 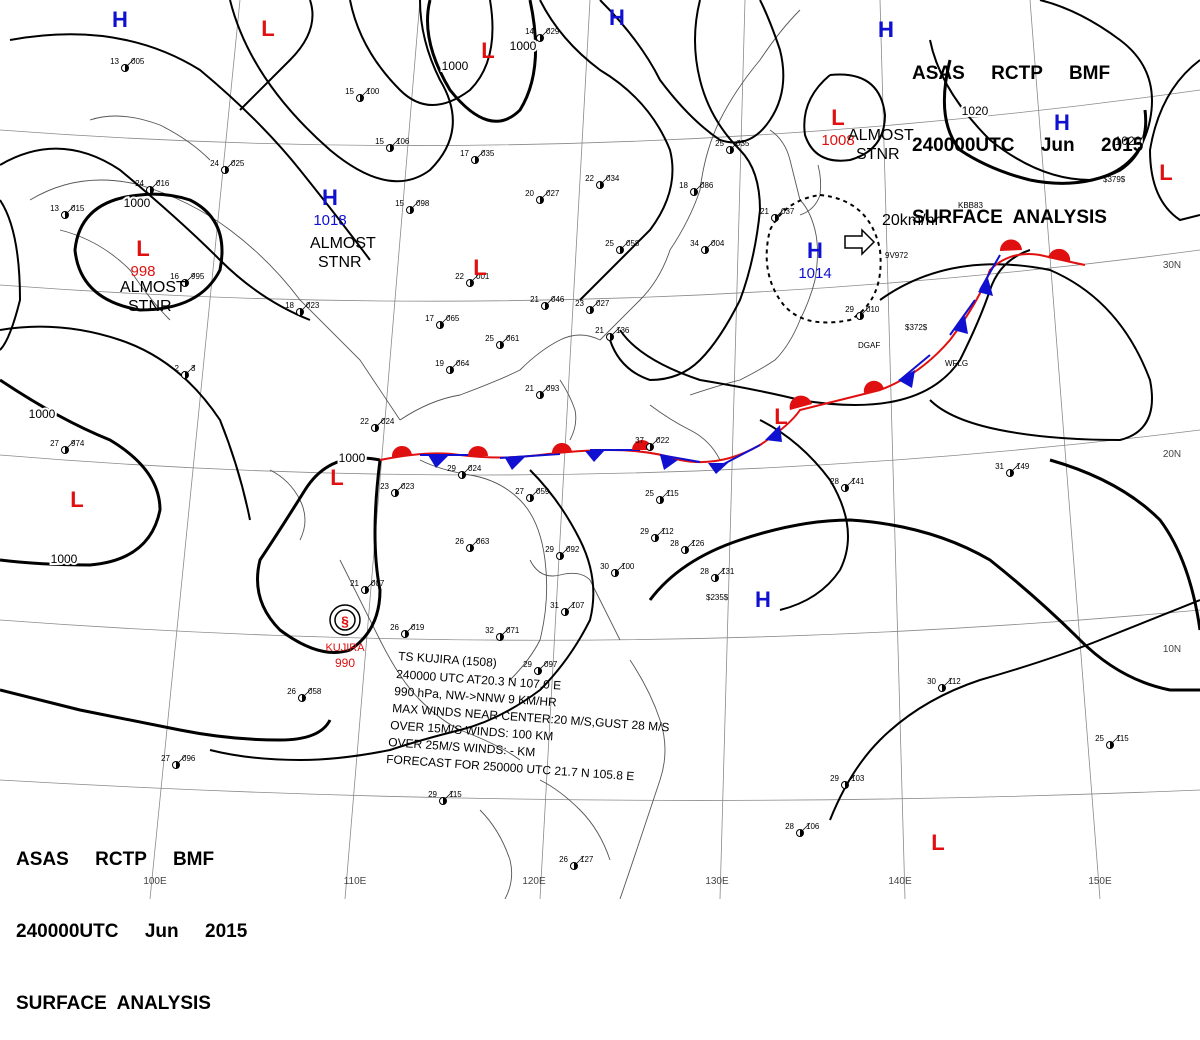 What do you see at coordinates (663, 440) in the screenshot?
I see `station-pressure: 022` at bounding box center [663, 440].